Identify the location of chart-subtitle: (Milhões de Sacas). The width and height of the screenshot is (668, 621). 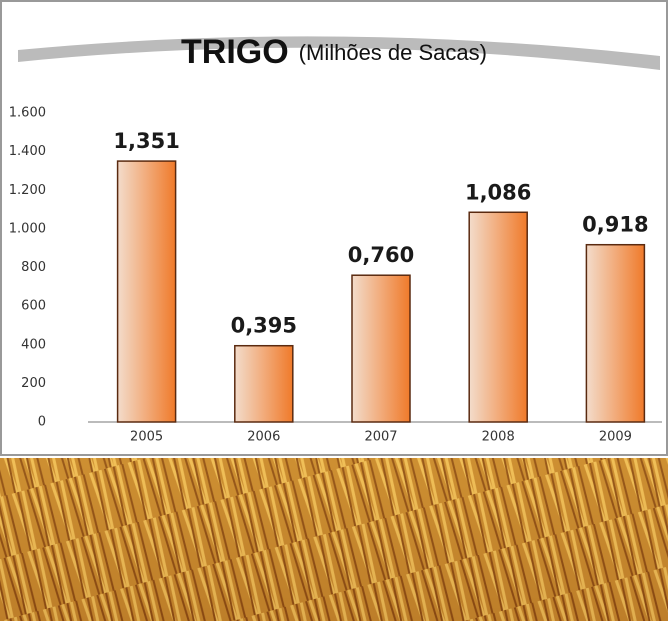
(393, 52).